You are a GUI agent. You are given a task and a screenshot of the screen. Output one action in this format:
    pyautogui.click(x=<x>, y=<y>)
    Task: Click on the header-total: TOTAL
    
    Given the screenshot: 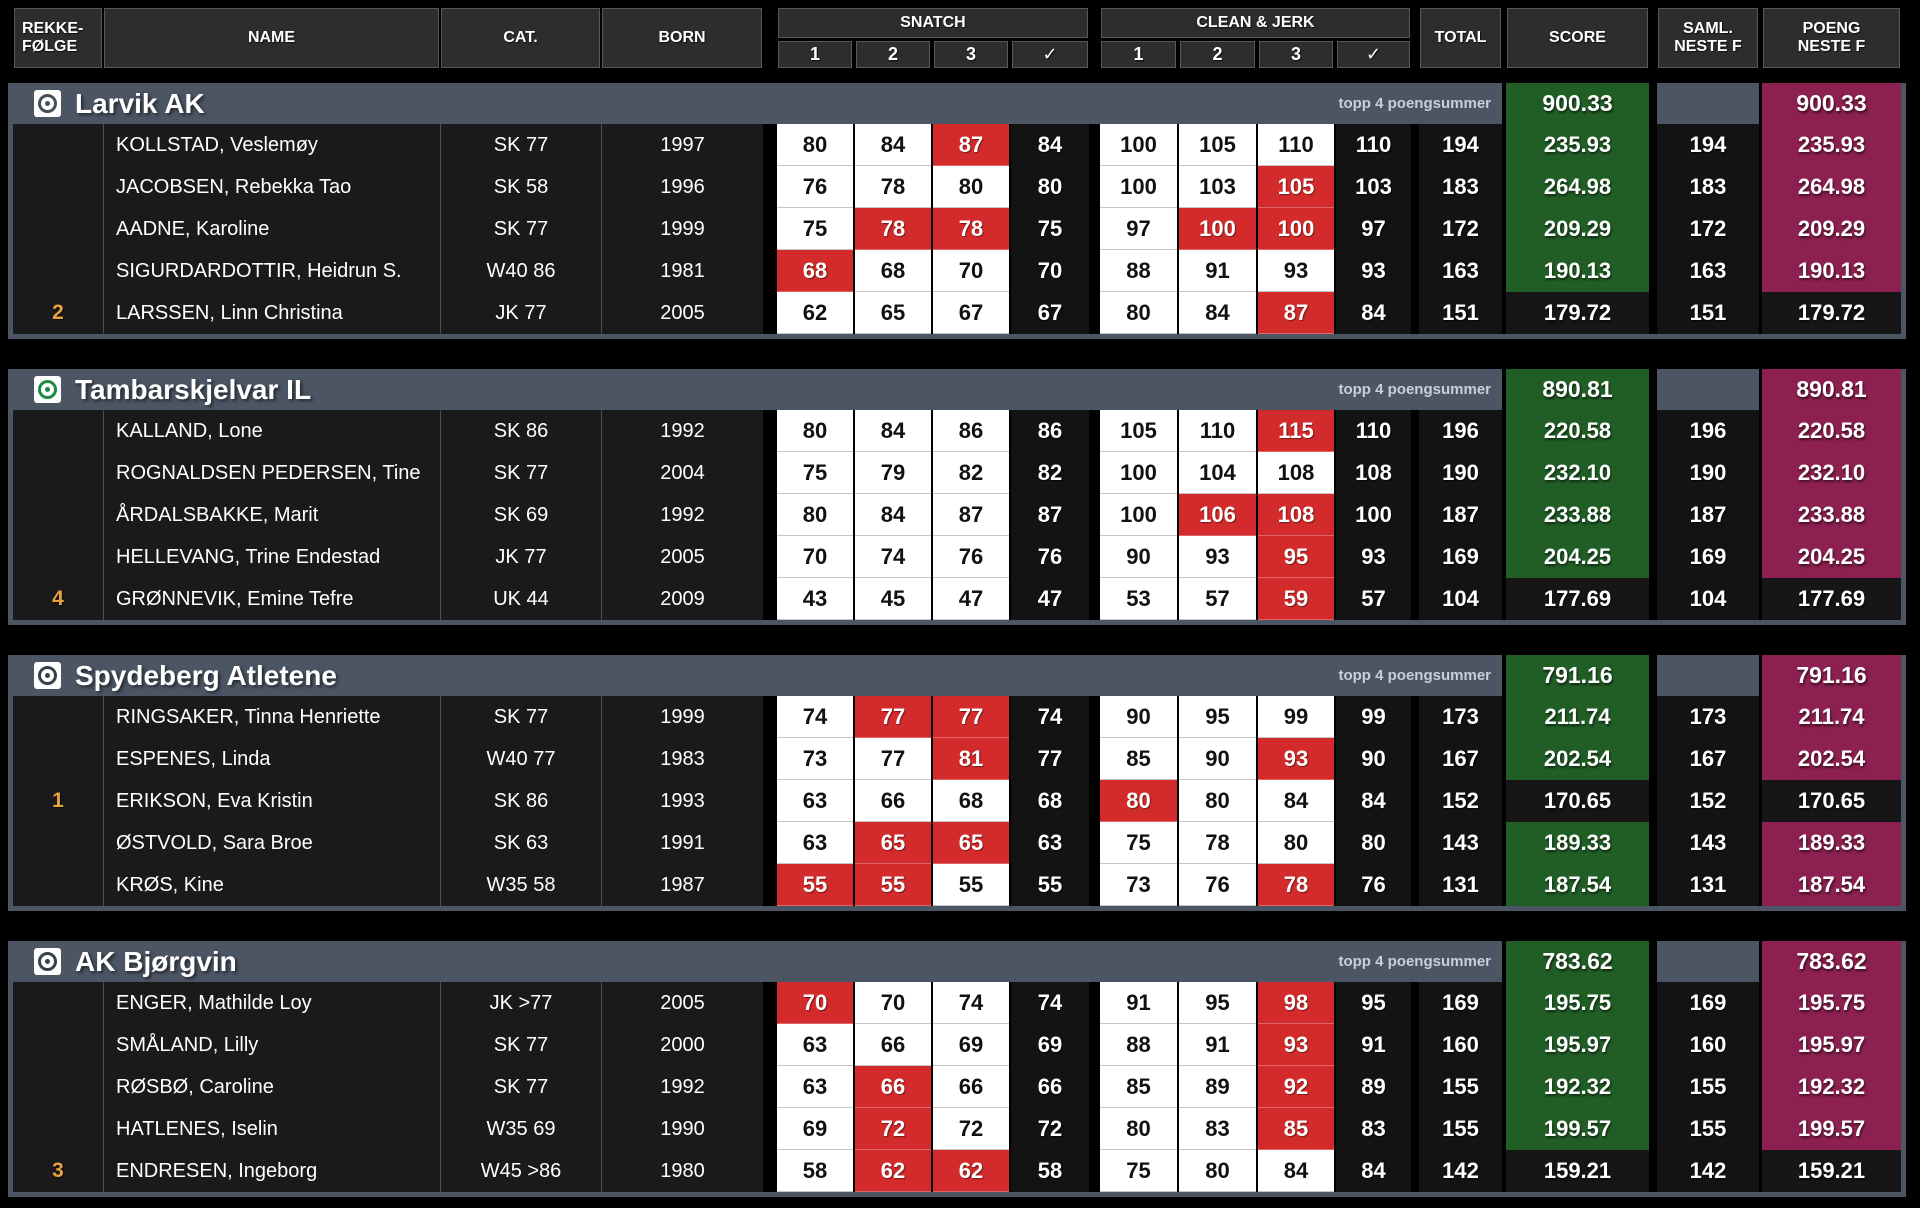 What is the action you would take?
    pyautogui.click(x=1460, y=38)
    